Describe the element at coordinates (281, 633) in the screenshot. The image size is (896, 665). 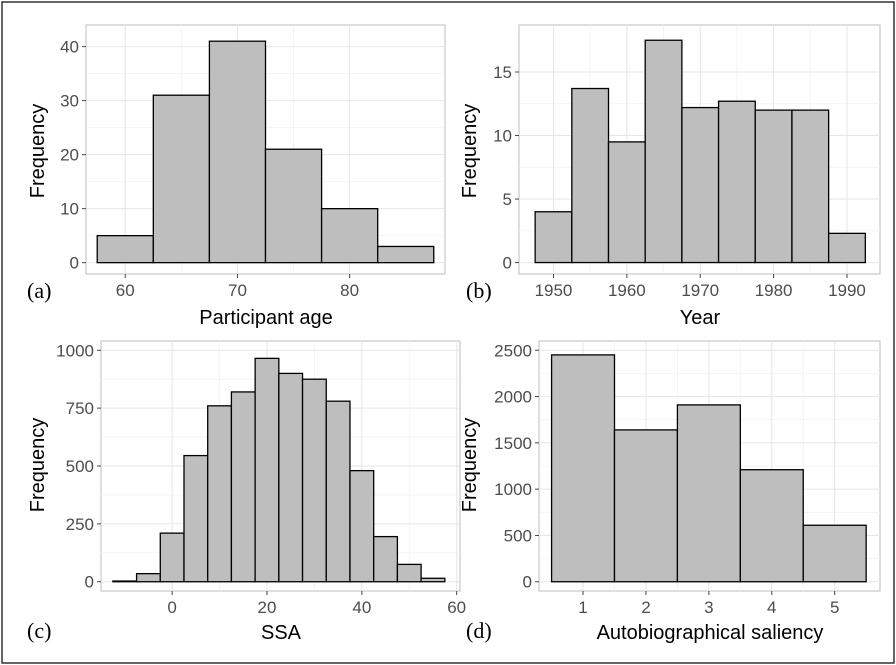
I see `panel-c-x-axis-title: SSA` at that location.